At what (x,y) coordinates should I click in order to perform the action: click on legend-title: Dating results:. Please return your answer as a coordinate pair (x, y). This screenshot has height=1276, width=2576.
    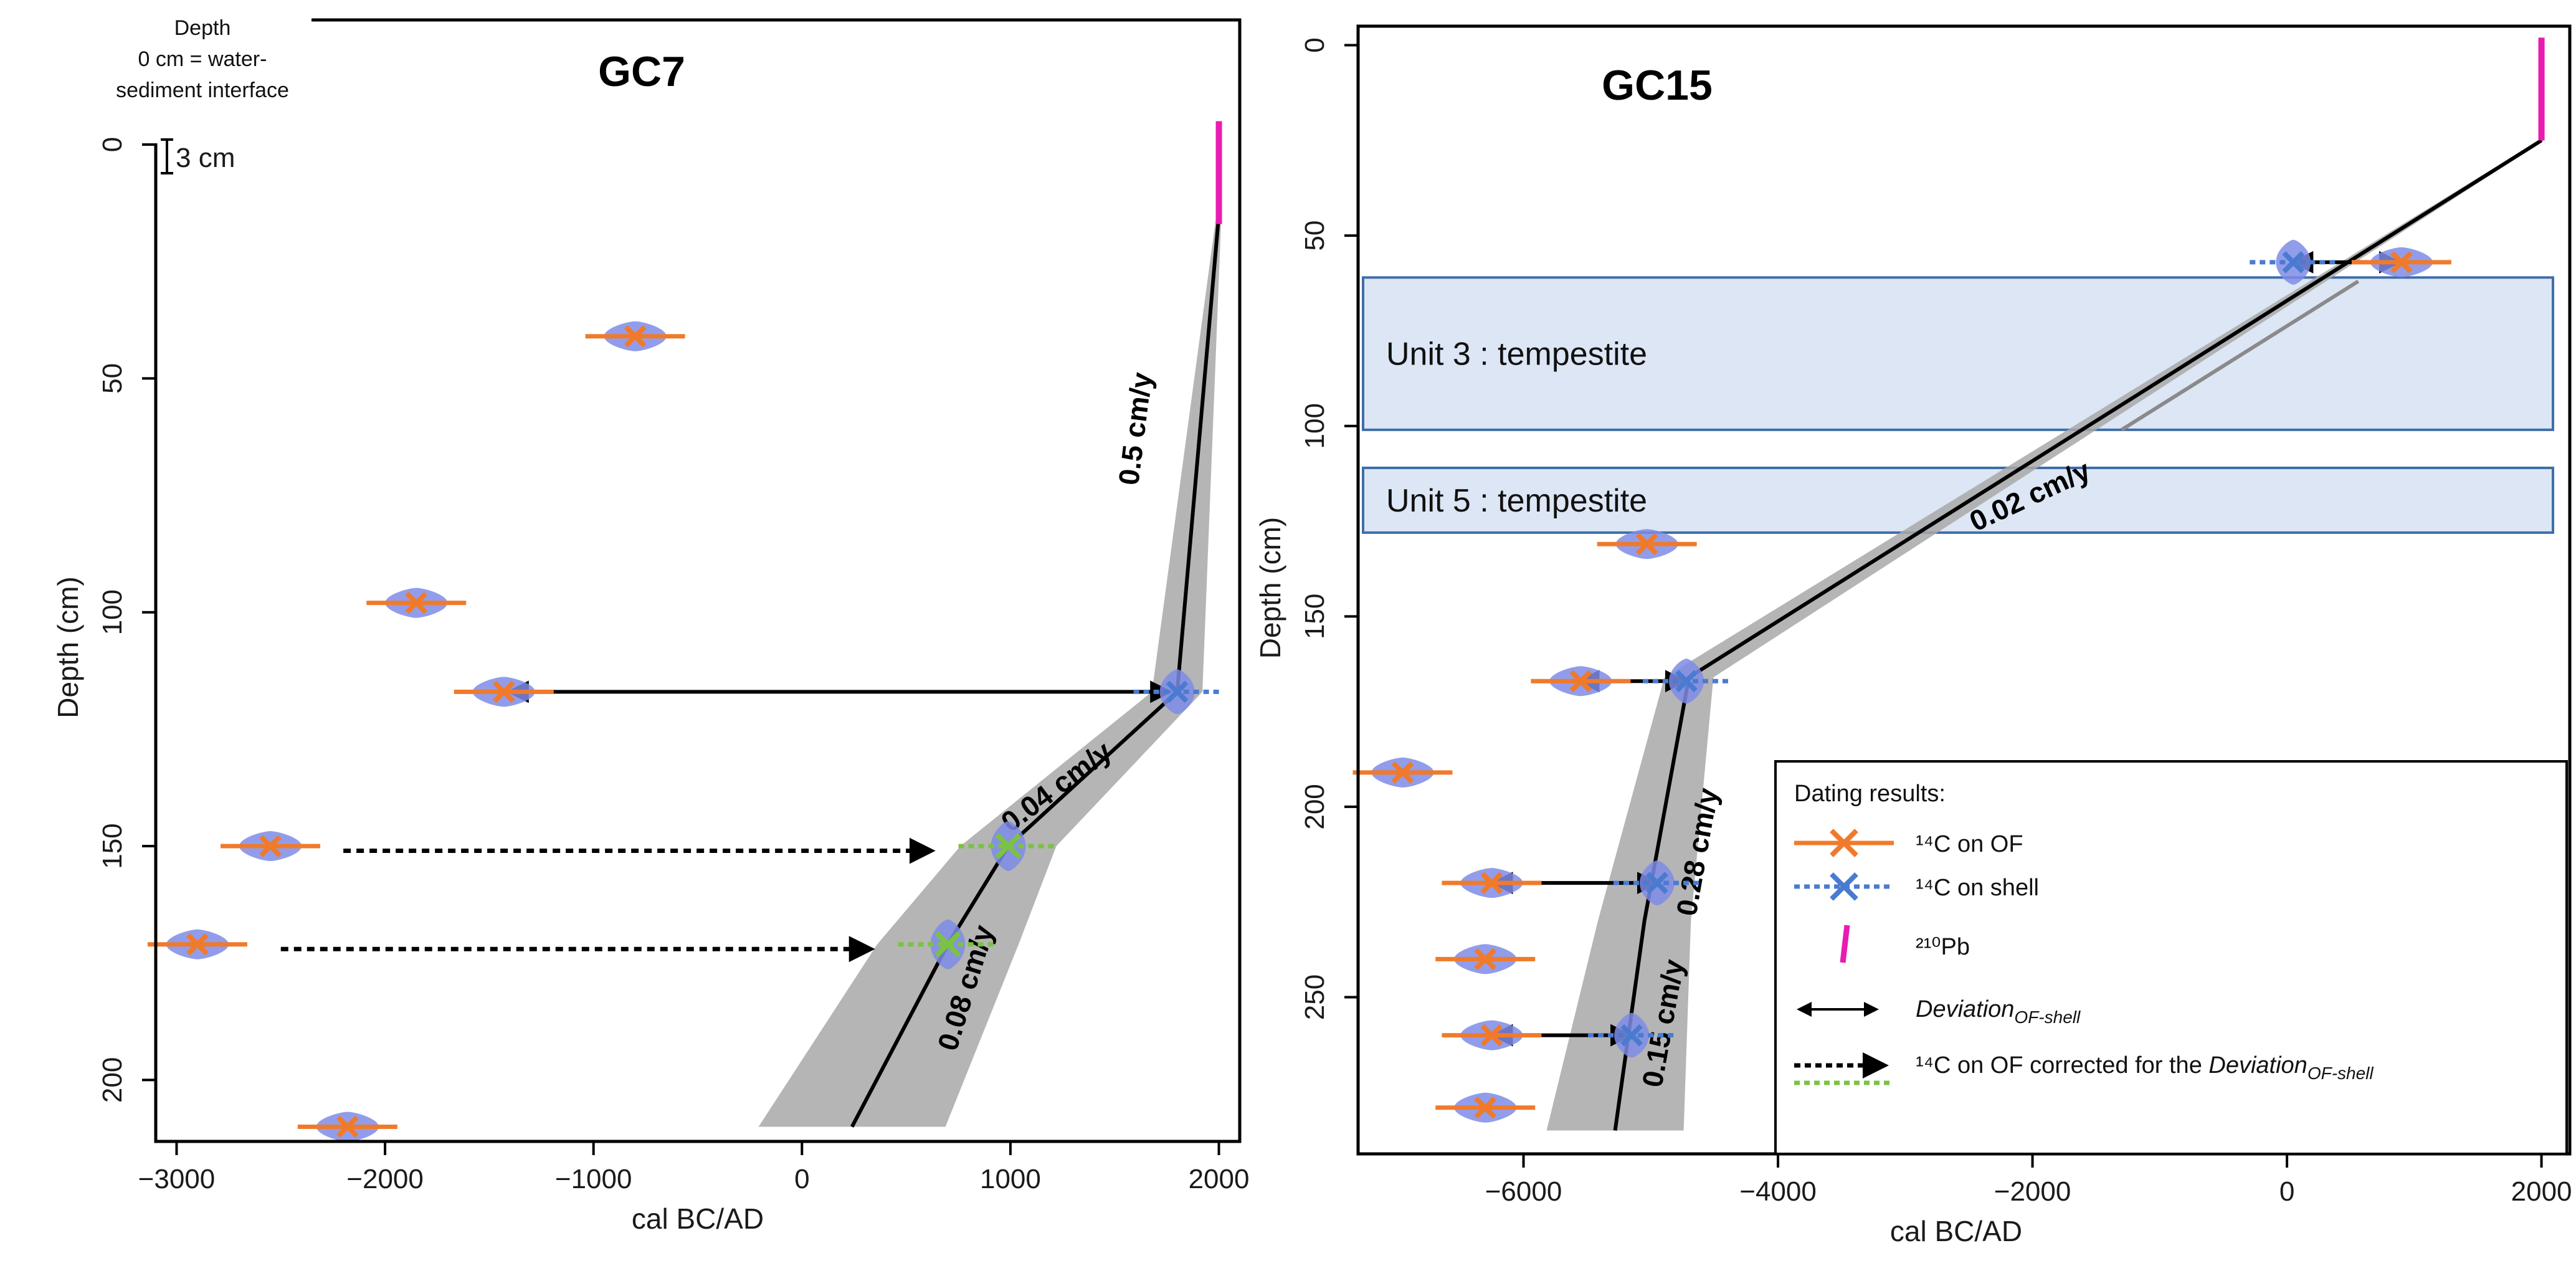
    Looking at the image, I should click on (1870, 794).